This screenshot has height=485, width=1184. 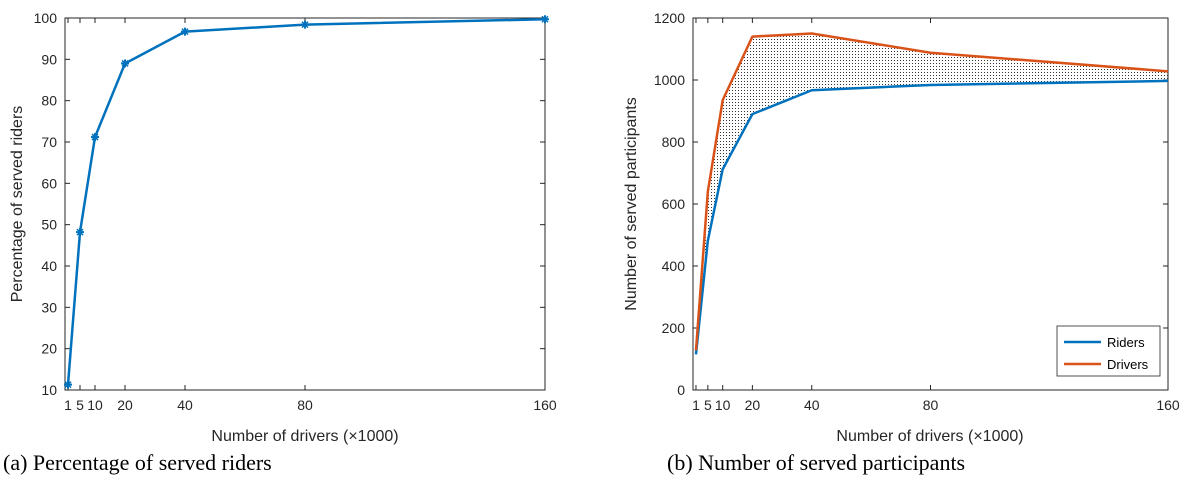 I want to click on chart-b-caption: (b) Number of served participants, so click(x=816, y=462).